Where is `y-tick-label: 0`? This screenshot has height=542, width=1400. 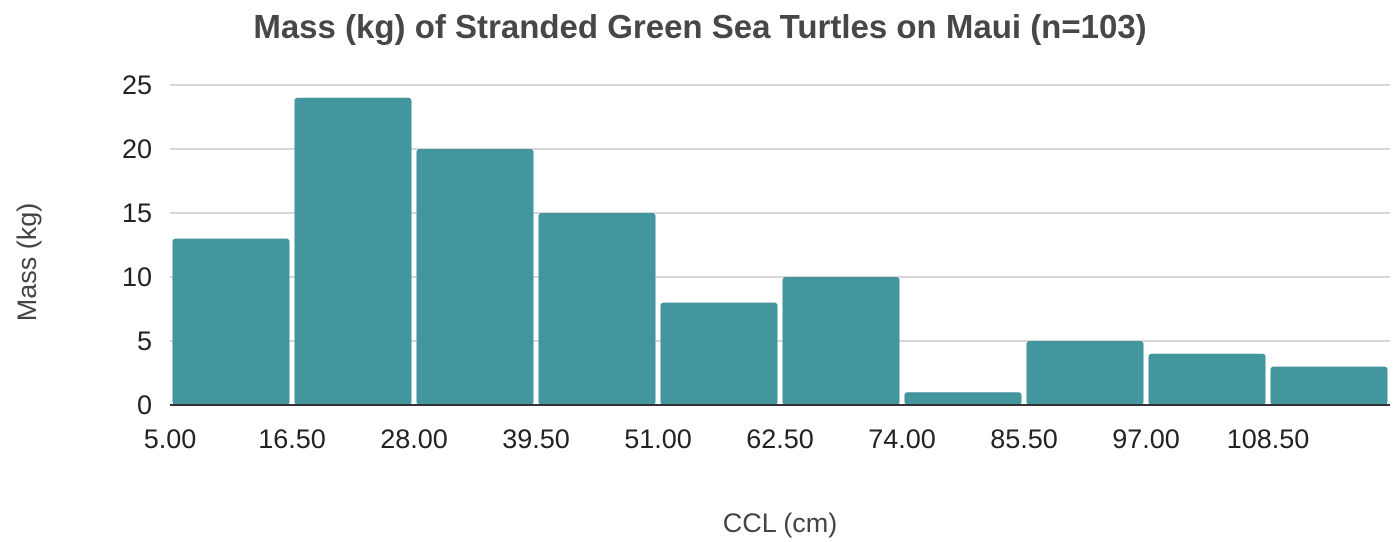
y-tick-label: 0 is located at coordinates (144, 405).